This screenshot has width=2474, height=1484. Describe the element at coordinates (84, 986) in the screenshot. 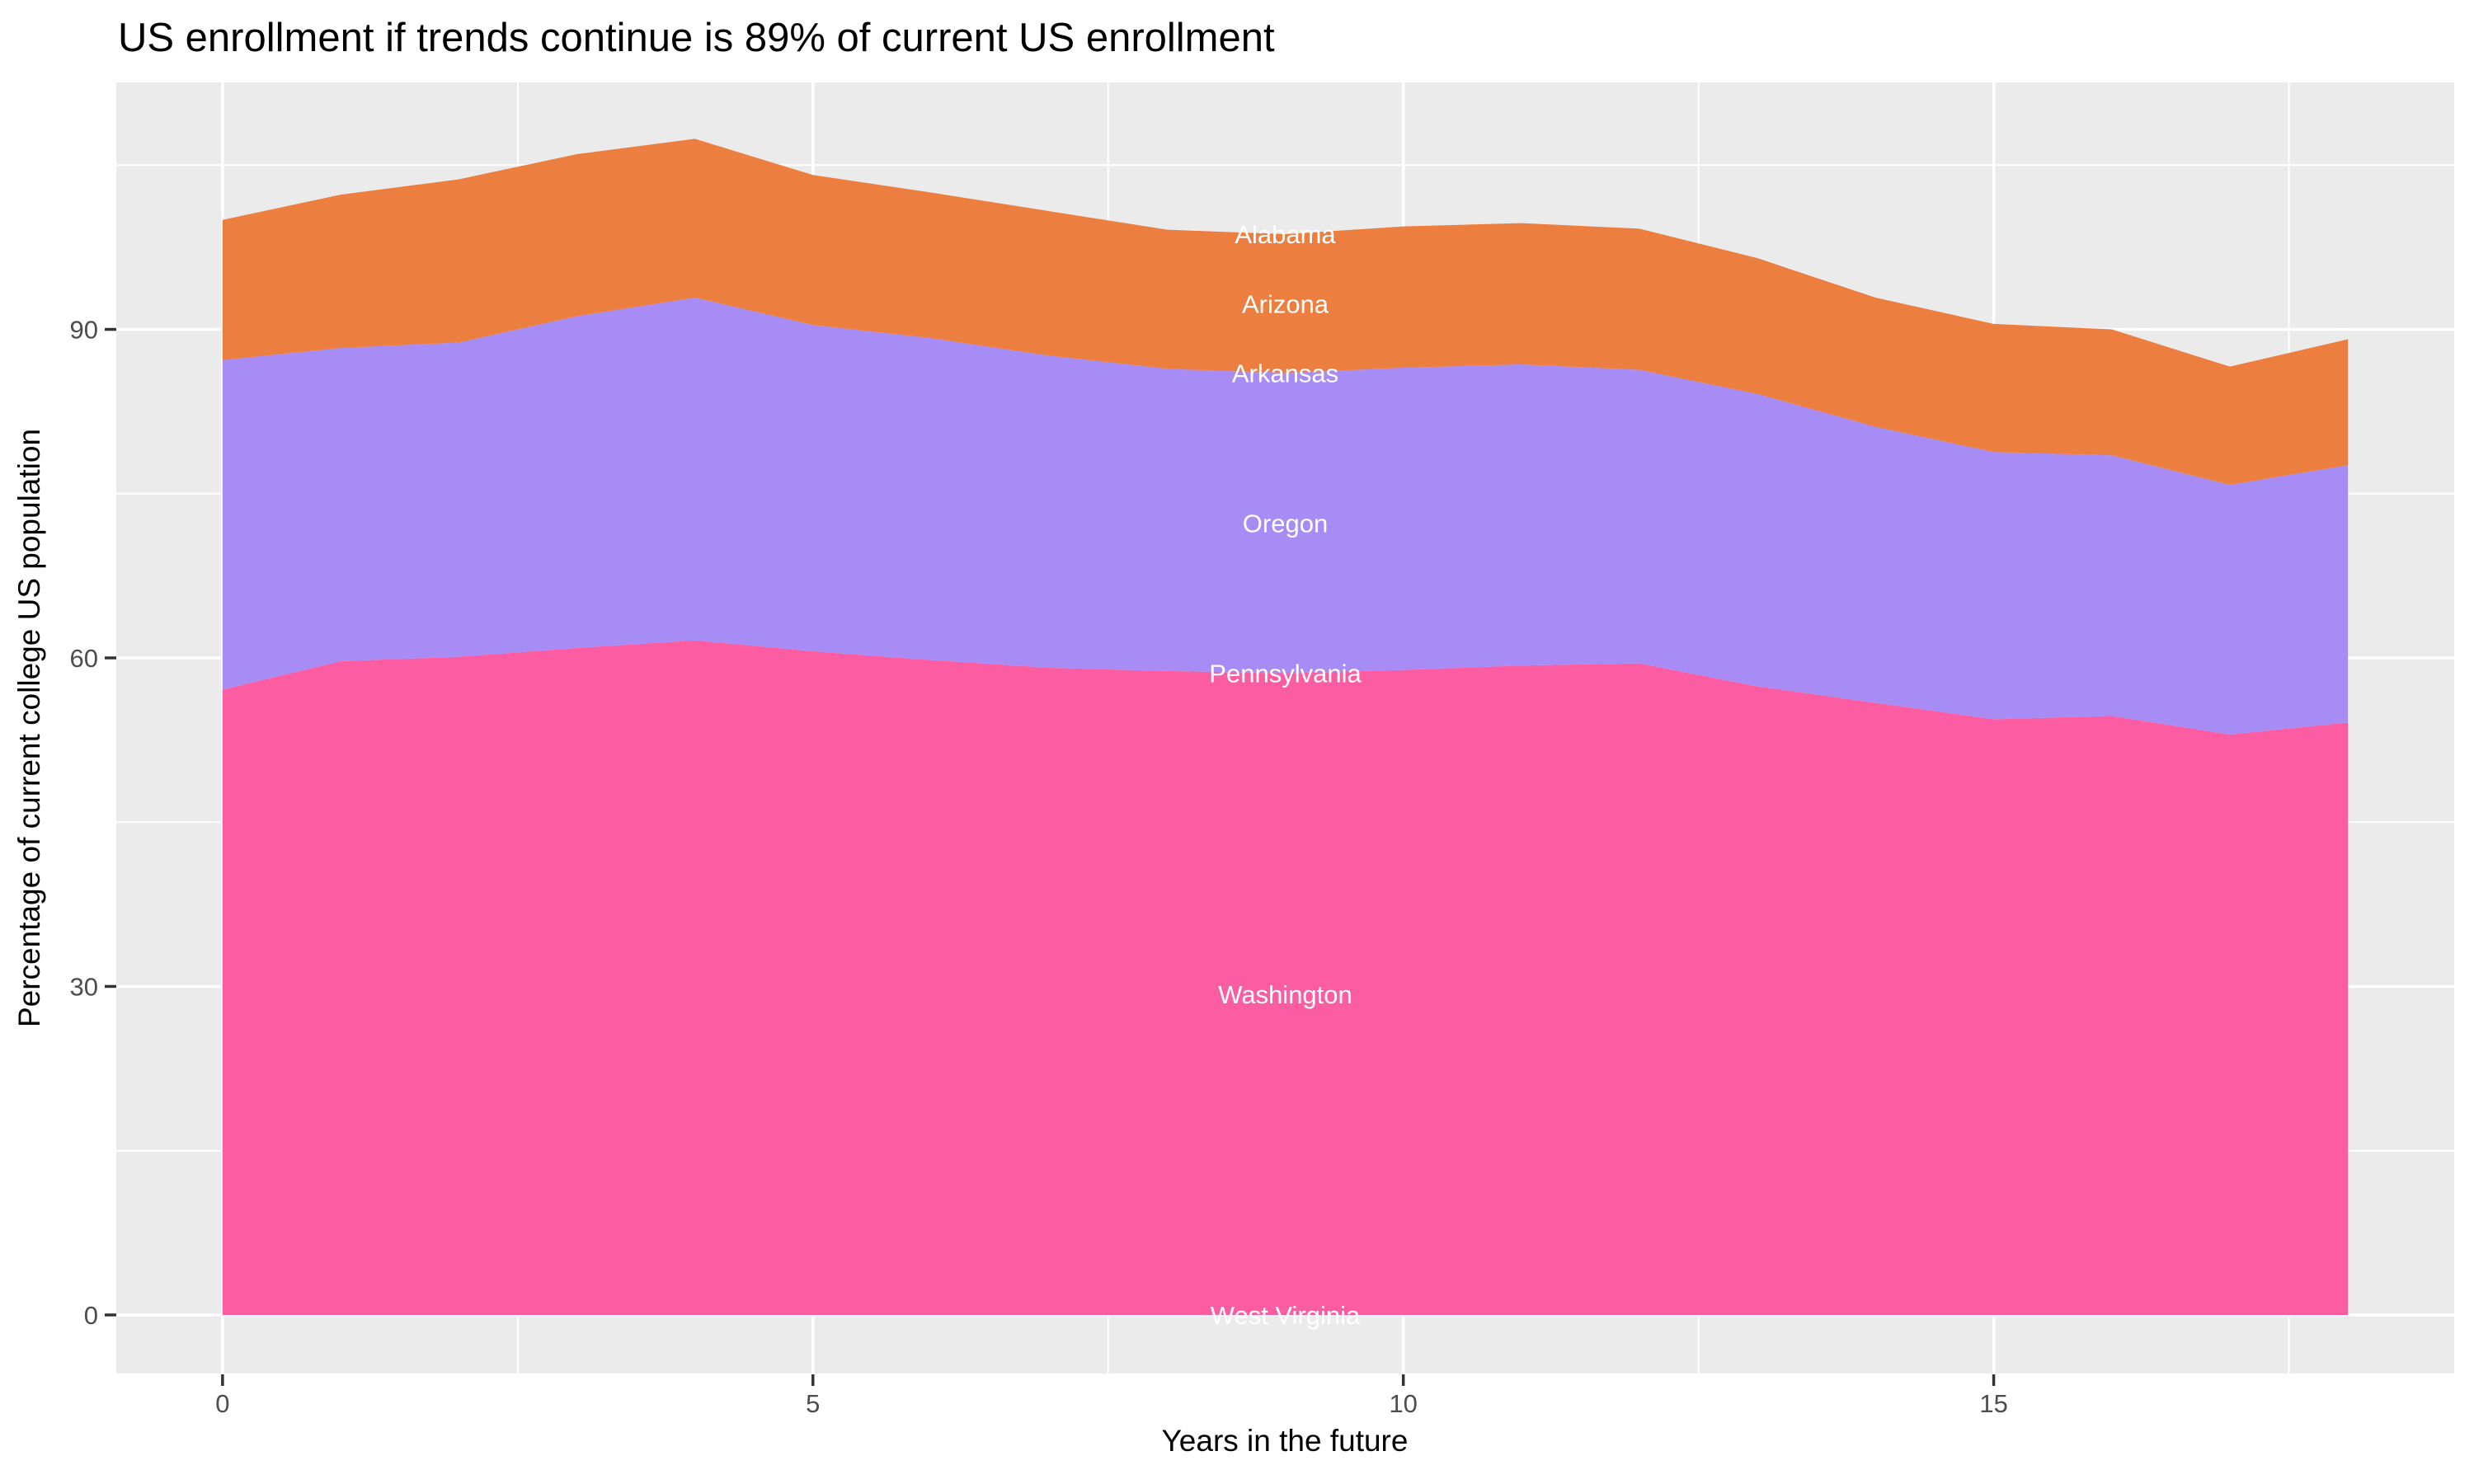

I see `y-tick-label: 30` at that location.